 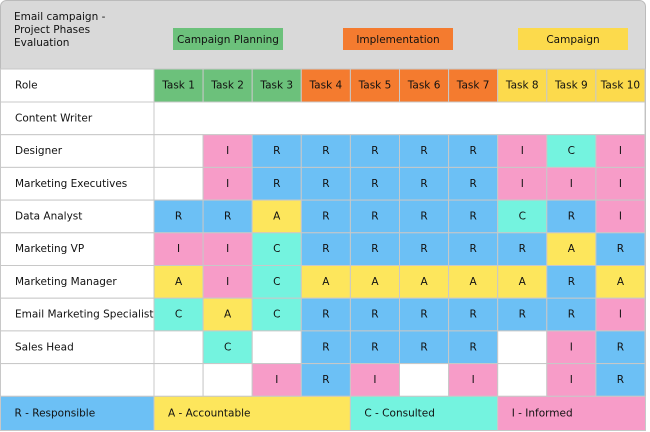 I want to click on header-cell, so click(x=77, y=85).